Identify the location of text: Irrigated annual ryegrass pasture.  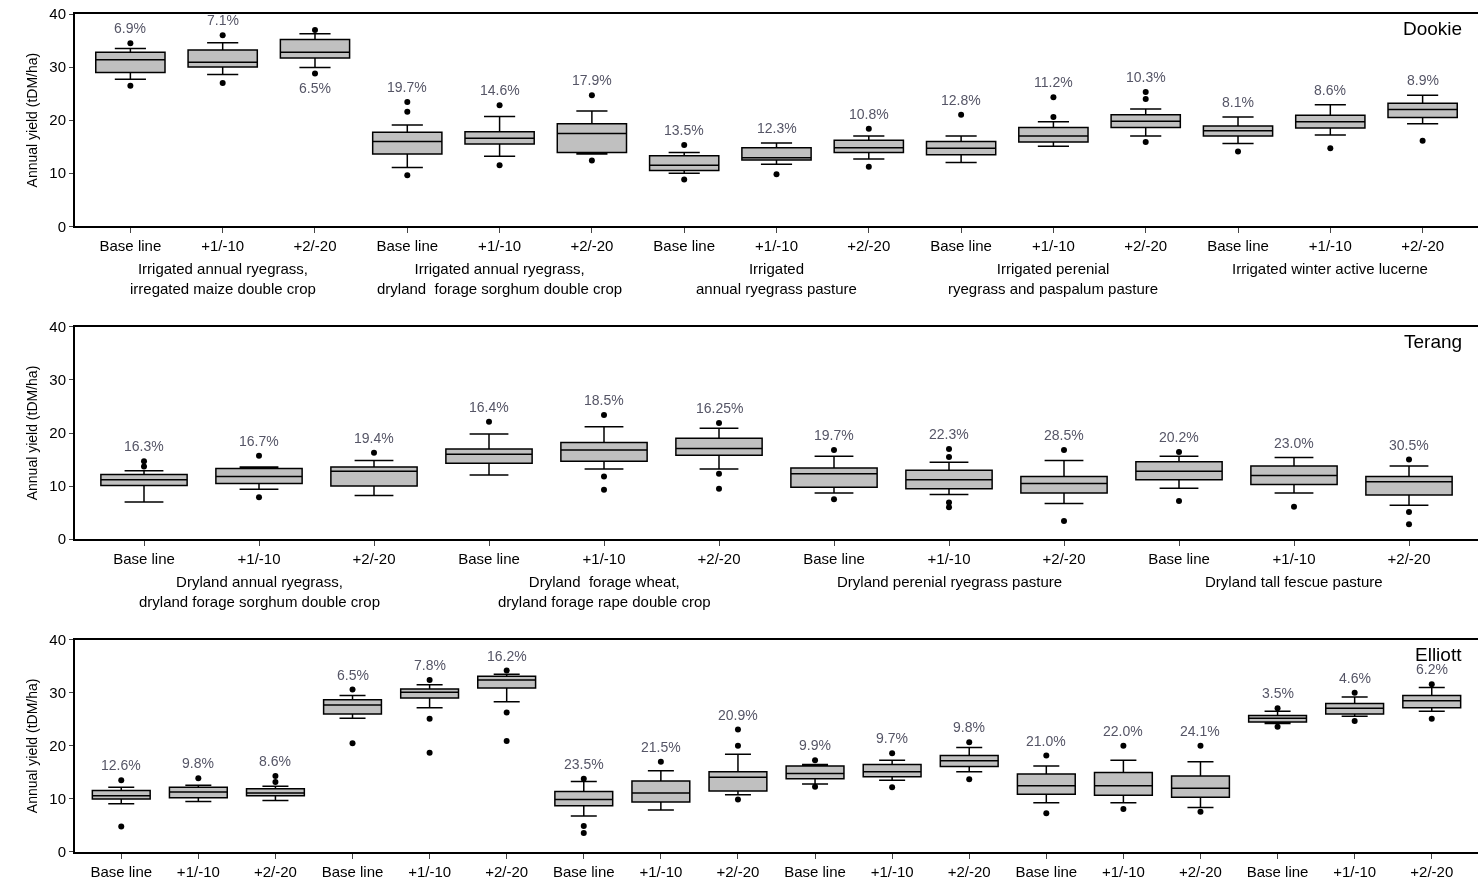
(776, 278).